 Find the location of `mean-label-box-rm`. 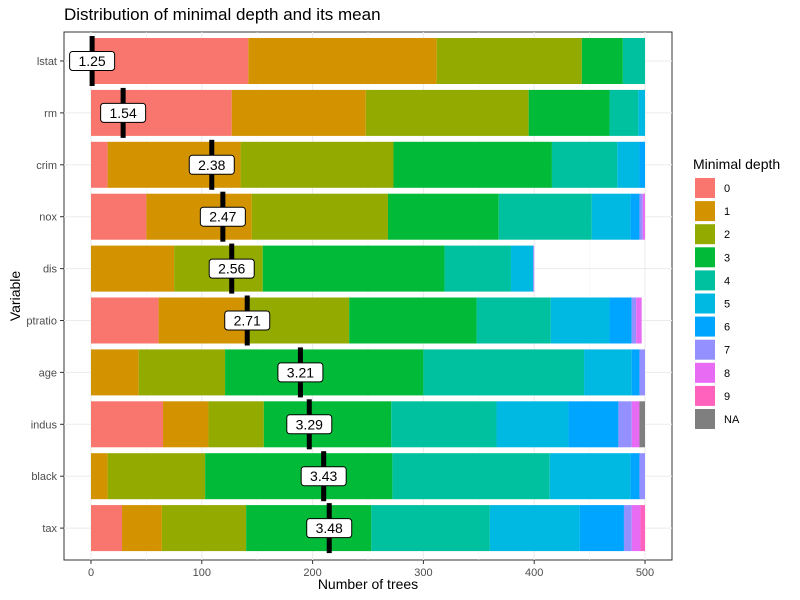

mean-label-box-rm is located at coordinates (123, 112).